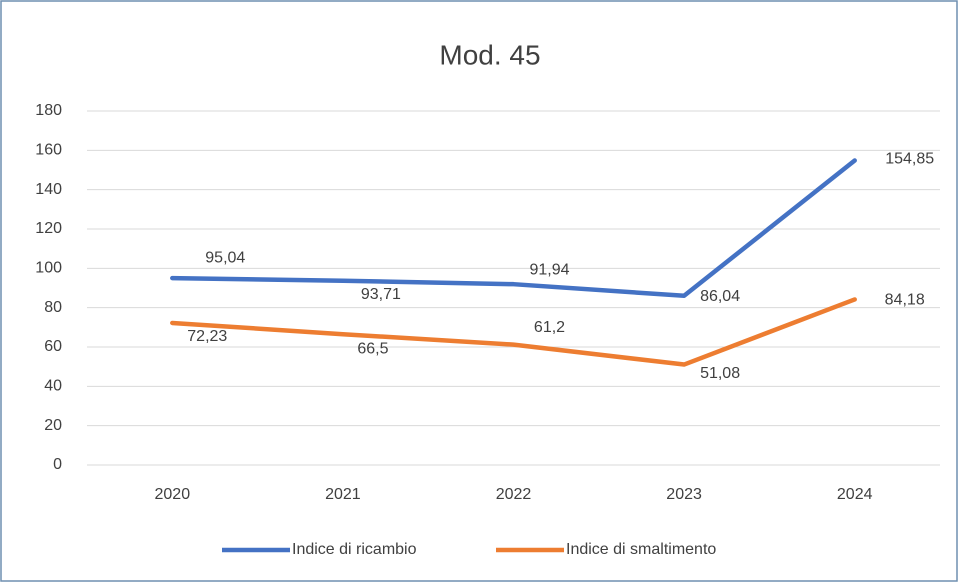 Image resolution: width=958 pixels, height=582 pixels. Describe the element at coordinates (905, 300) in the screenshot. I see `data-label: 84,18` at that location.